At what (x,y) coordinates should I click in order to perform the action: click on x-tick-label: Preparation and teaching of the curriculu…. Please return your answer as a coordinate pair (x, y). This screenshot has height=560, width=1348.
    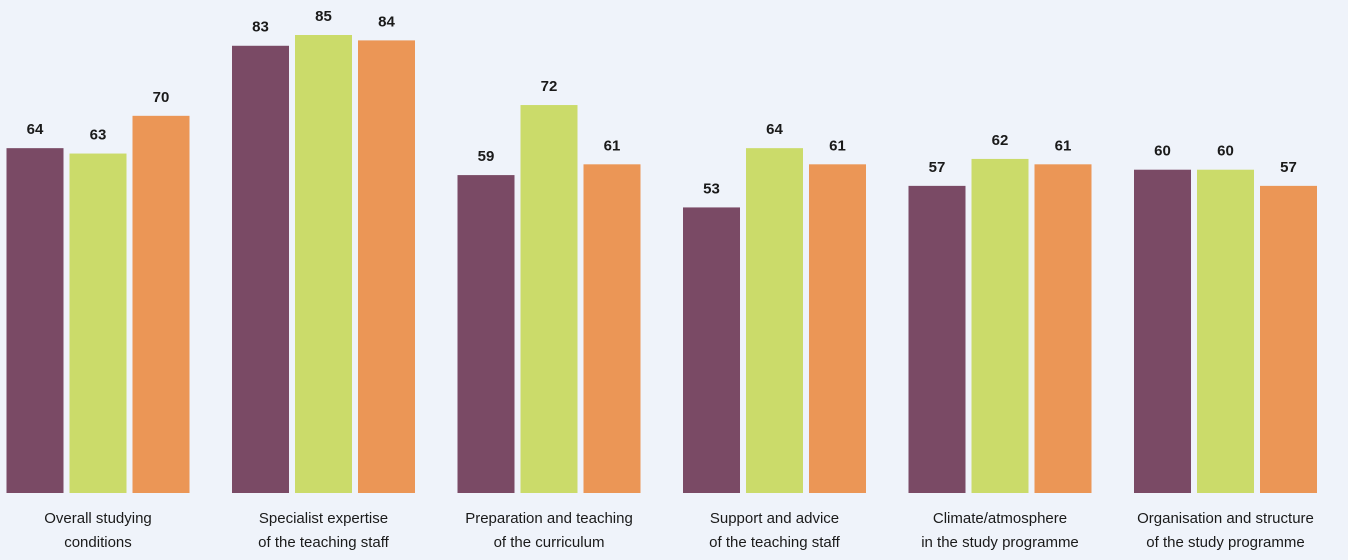
    Looking at the image, I should click on (549, 530).